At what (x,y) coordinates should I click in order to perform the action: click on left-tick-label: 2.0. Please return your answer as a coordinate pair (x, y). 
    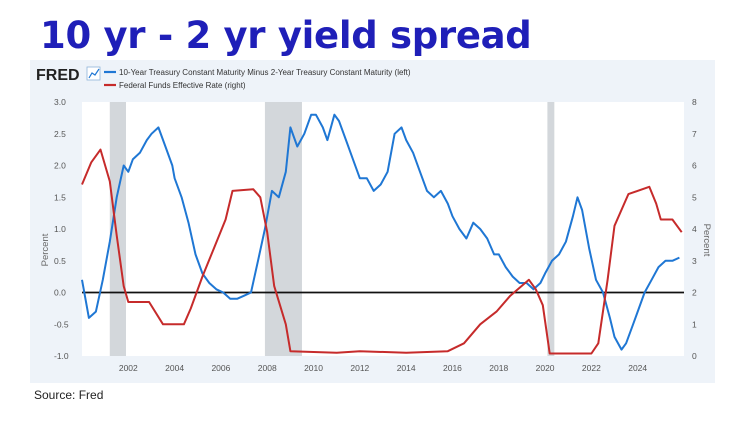
    Looking at the image, I should click on (60, 166).